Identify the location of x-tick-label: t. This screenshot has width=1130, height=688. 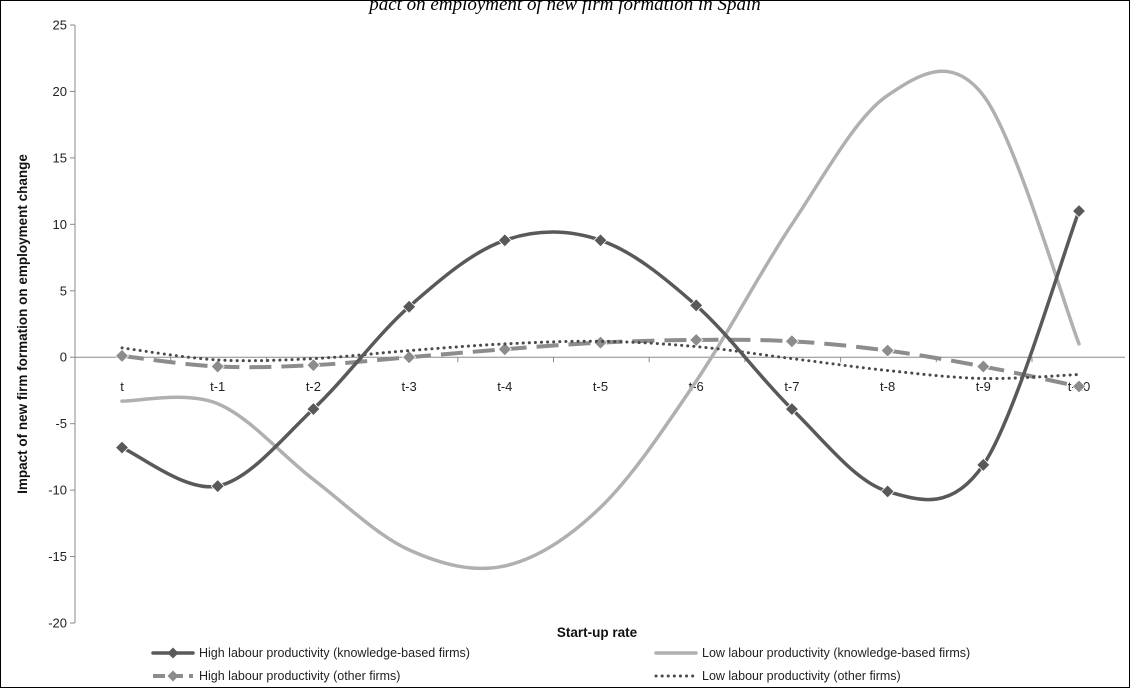
(122, 386).